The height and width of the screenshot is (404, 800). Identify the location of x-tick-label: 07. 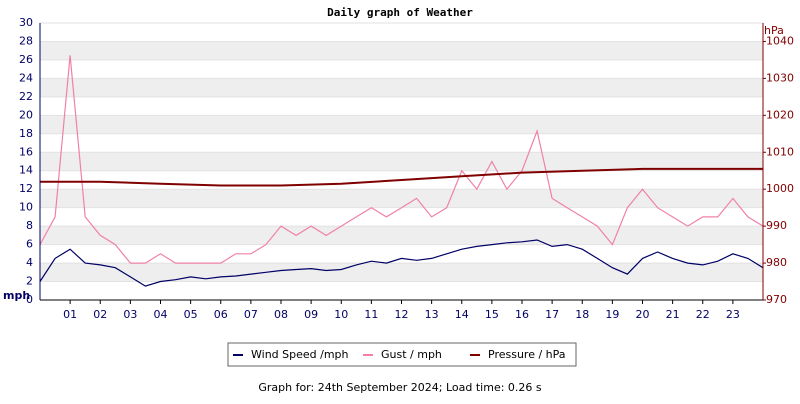
(251, 314).